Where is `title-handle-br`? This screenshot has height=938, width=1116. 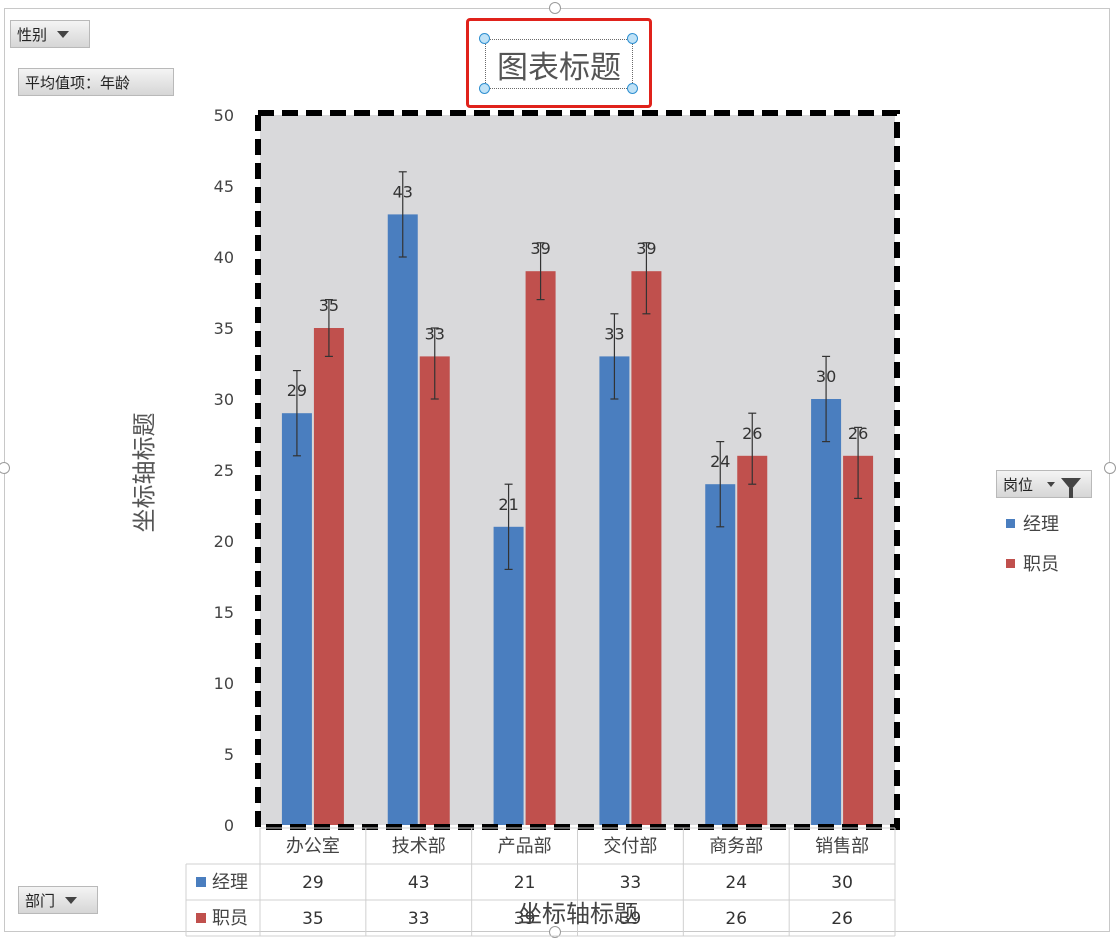 title-handle-br is located at coordinates (632, 88).